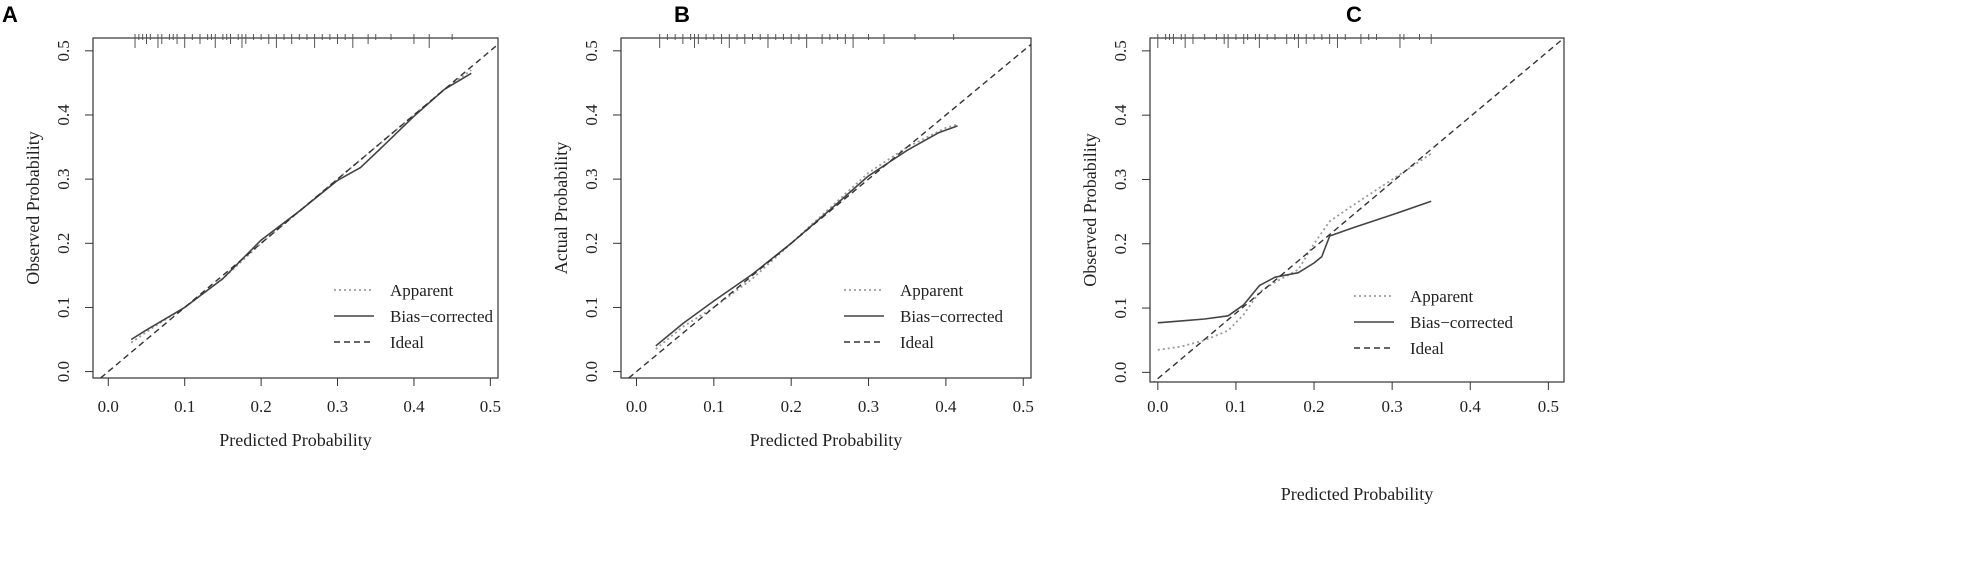 Image resolution: width=1974 pixels, height=571 pixels. I want to click on panel-c-y-tick-label: 0.2, so click(1120, 243).